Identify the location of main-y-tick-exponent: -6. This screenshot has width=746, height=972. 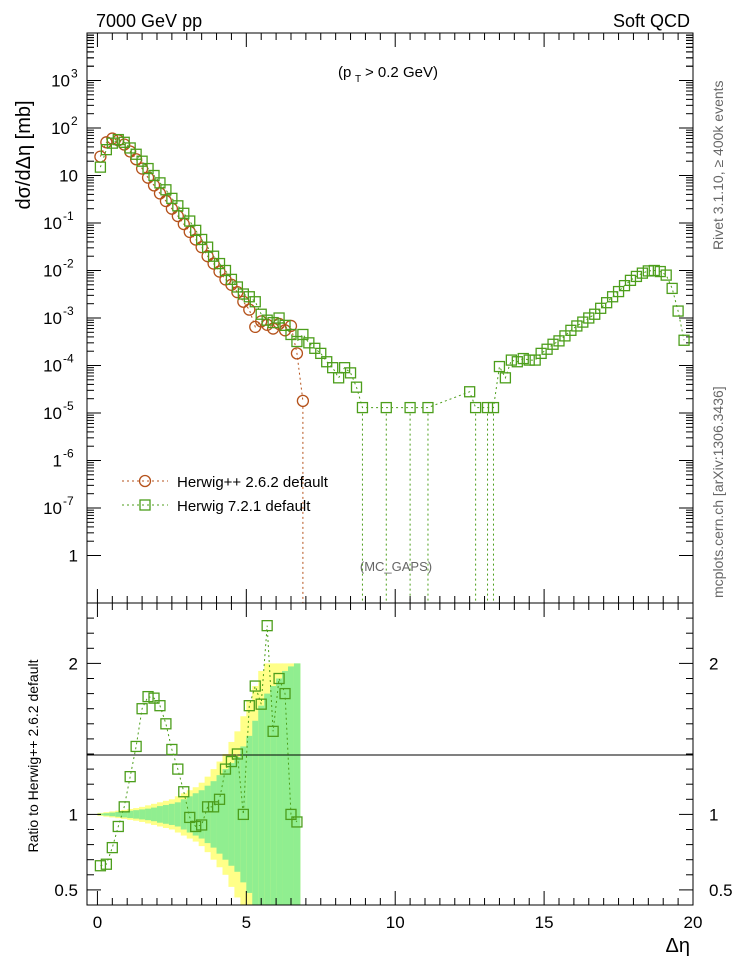
(68, 454).